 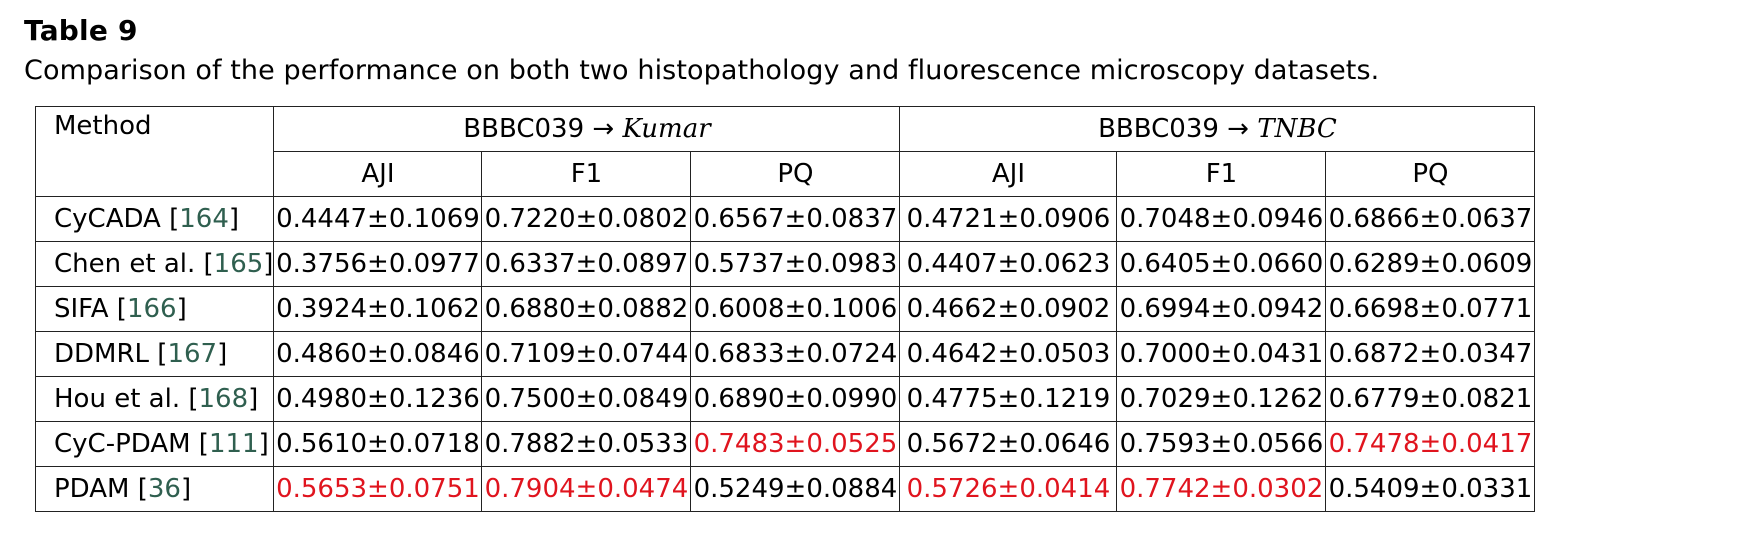 I want to click on citation-link: 166, so click(x=151, y=309).